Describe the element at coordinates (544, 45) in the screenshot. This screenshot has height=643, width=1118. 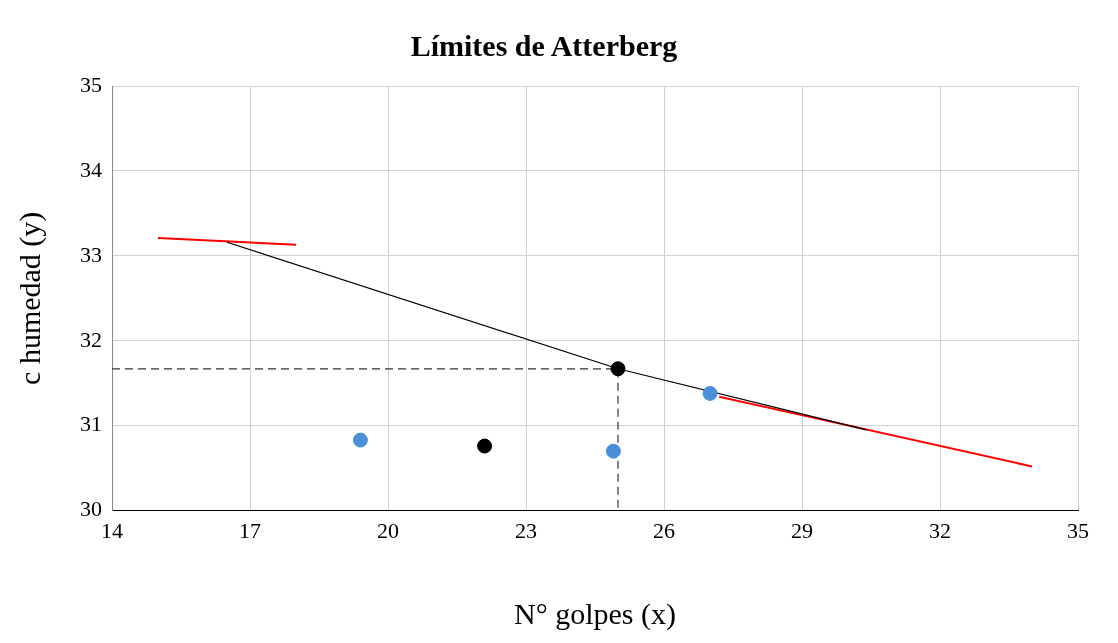
I see `chart-title: Límites de Atterberg` at that location.